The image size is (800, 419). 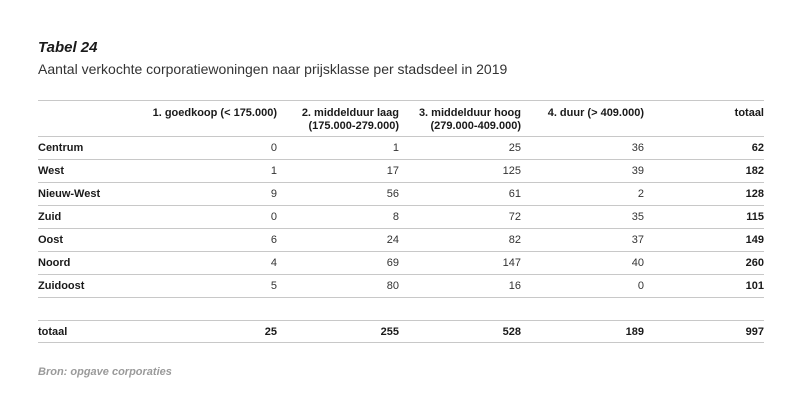 I want to click on cell-totaal: 182, so click(x=754, y=171).